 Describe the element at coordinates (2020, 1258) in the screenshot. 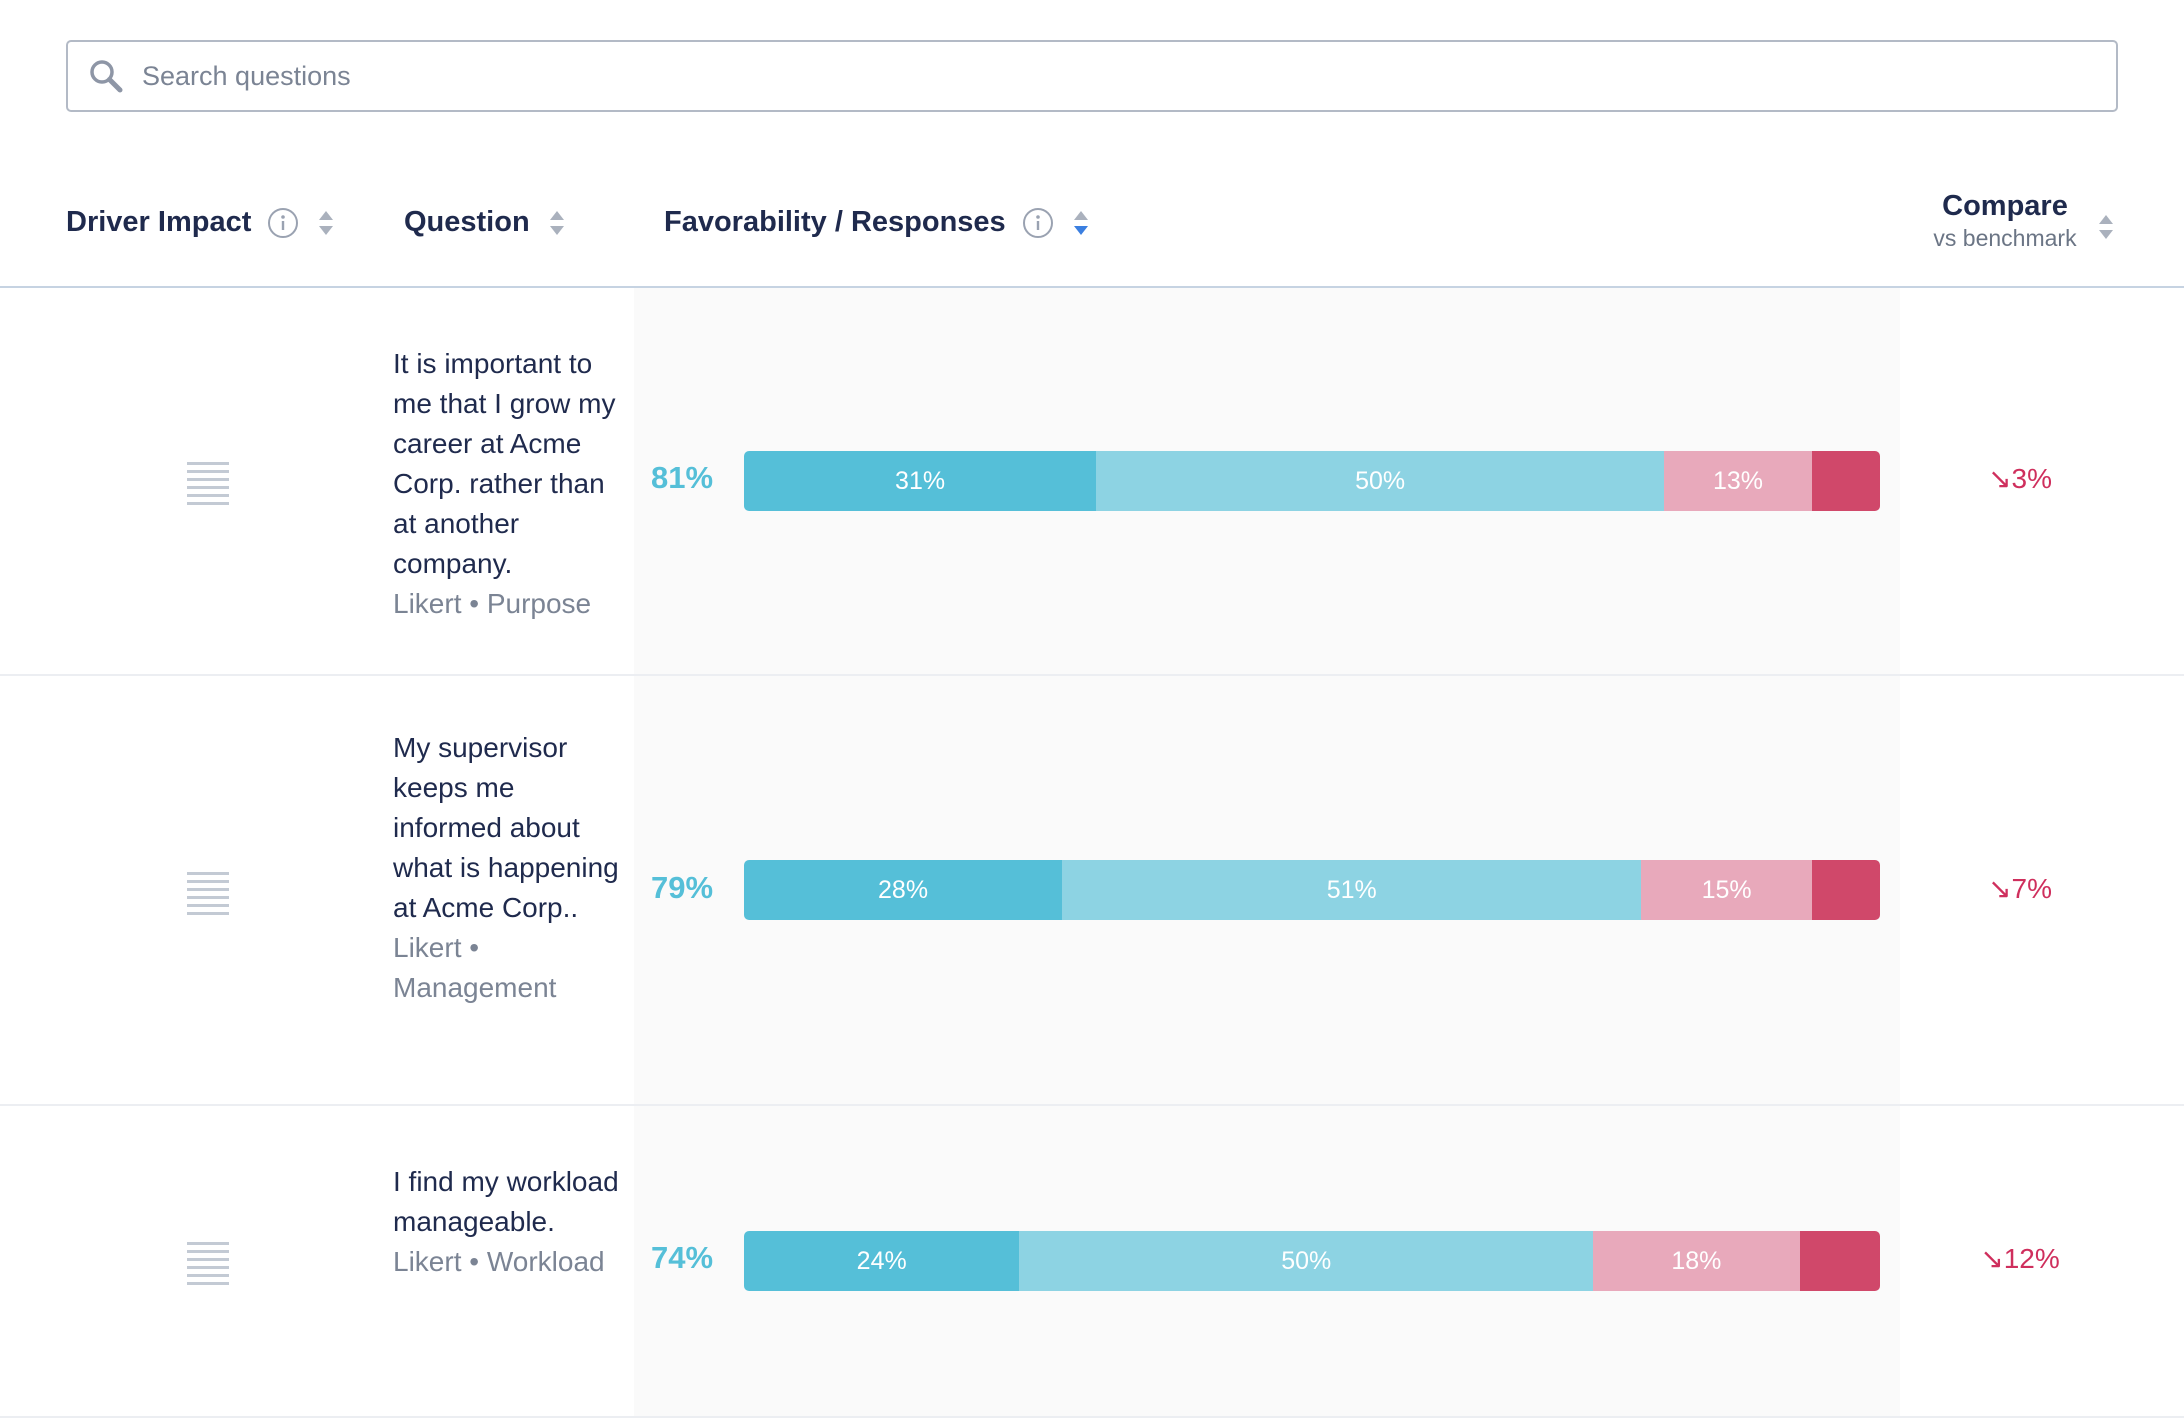

I see `compare-delta: ↘12%` at that location.